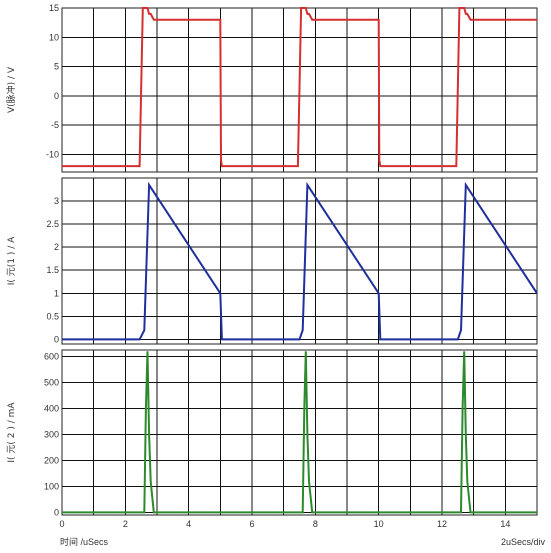 The height and width of the screenshot is (553, 551). Describe the element at coordinates (55, 125) in the screenshot. I see `y-tick-label: -5` at that location.